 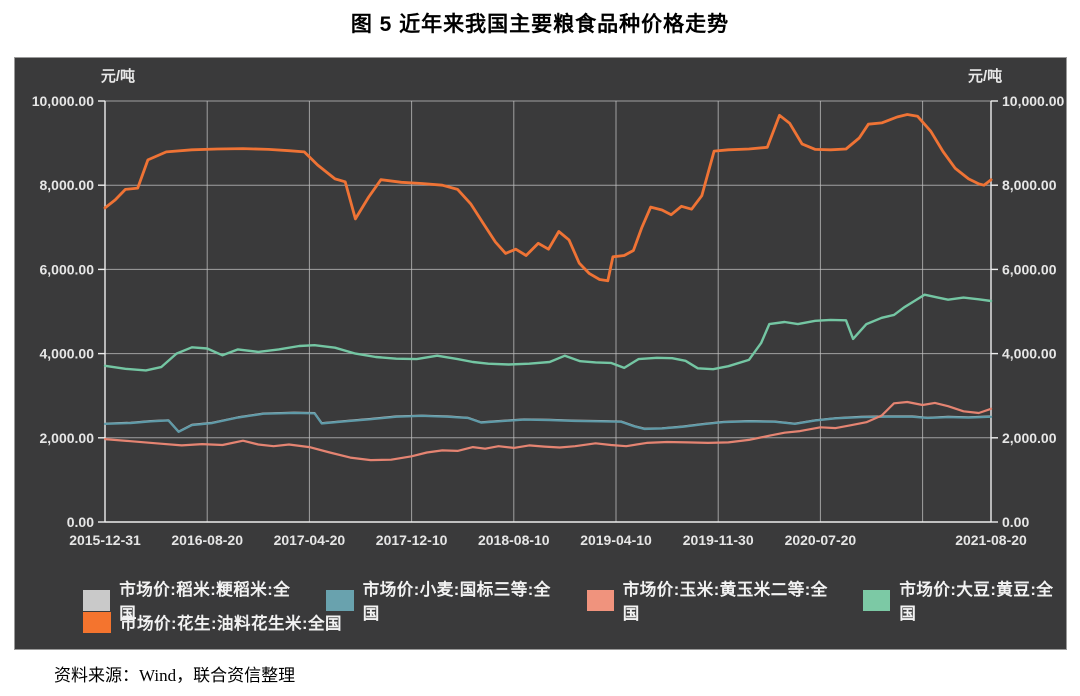 I want to click on legend-item-rice: 市场价:稻米:粳稻米:全国, so click(x=192, y=600).